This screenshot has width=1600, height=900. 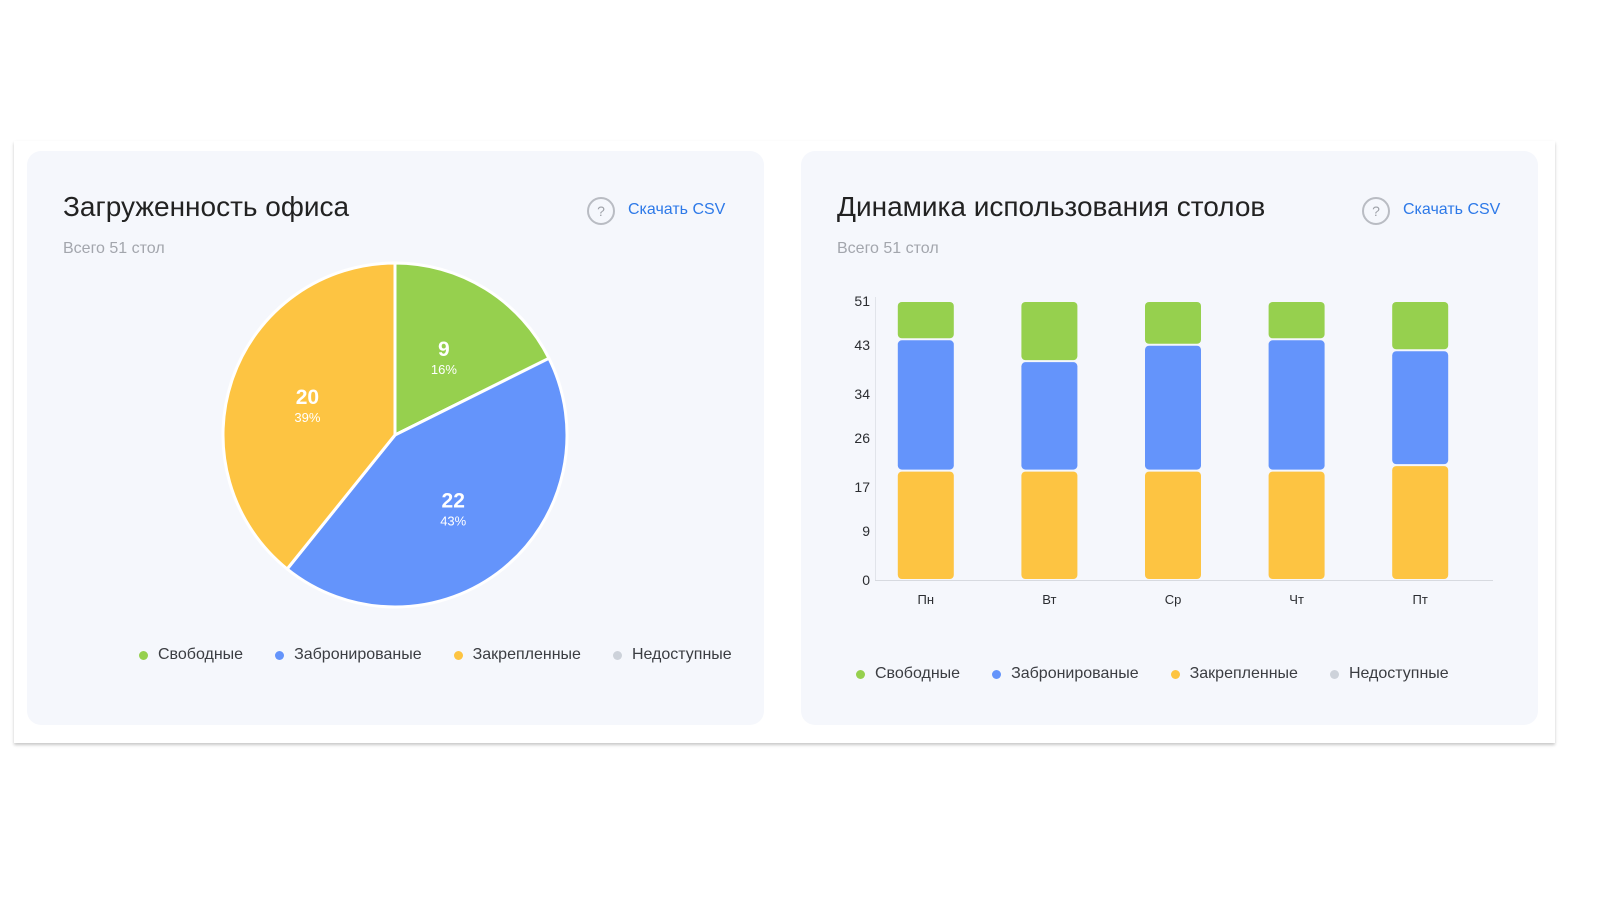 I want to click on x-tick-label: Вт, so click(x=1049, y=599).